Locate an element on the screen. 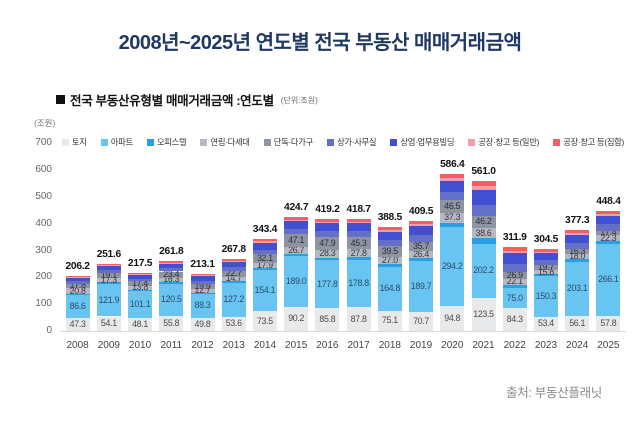 The height and width of the screenshot is (426, 640). bar-segment-2023-단독·다가구 is located at coordinates (545, 267).